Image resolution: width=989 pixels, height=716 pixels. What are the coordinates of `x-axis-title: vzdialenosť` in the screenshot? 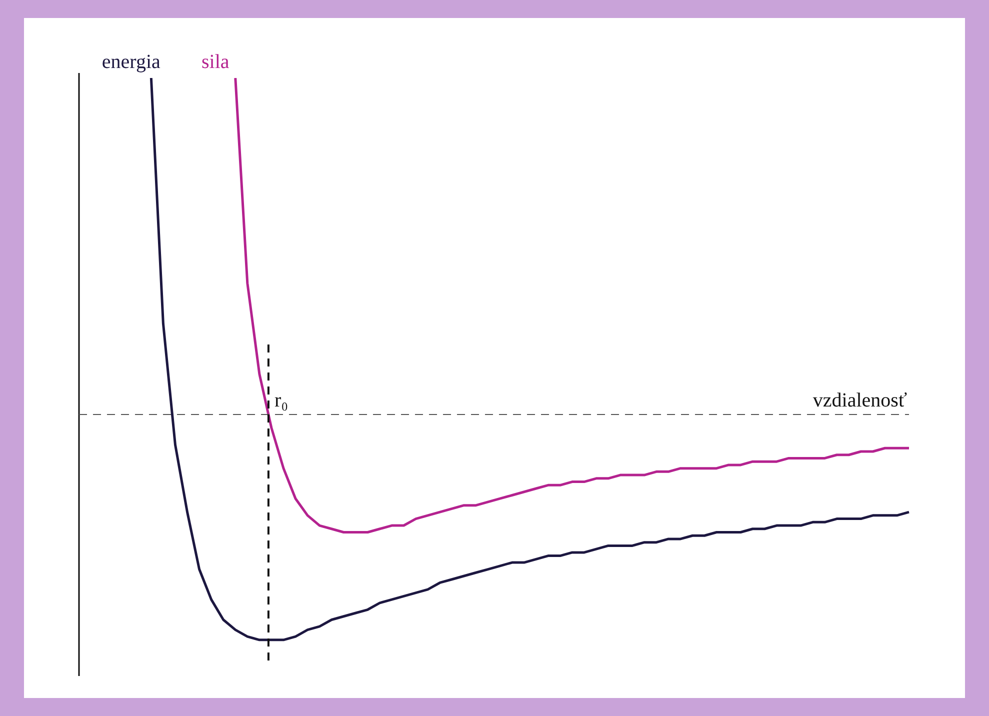 It's located at (860, 400).